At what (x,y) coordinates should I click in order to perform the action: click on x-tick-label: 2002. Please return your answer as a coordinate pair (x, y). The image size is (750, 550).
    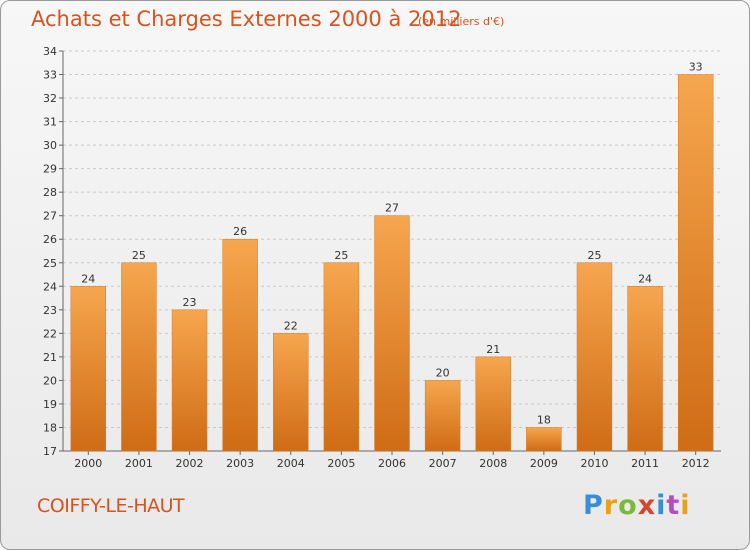
    Looking at the image, I should click on (190, 463).